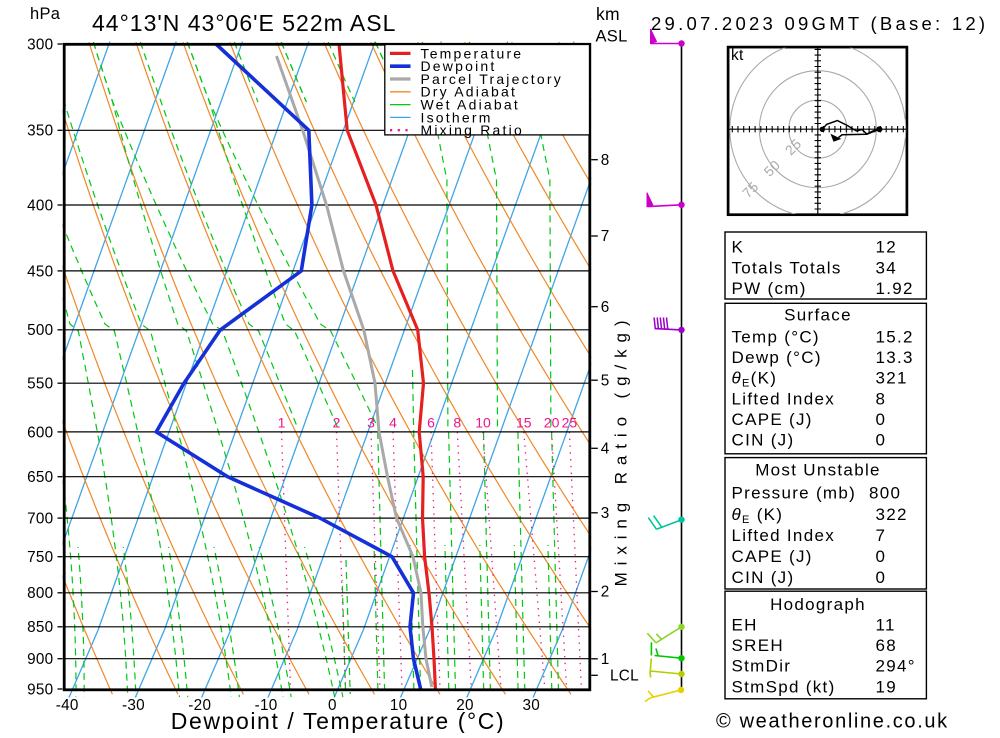  What do you see at coordinates (570, 422) in the screenshot?
I see `svg-text: 25` at bounding box center [570, 422].